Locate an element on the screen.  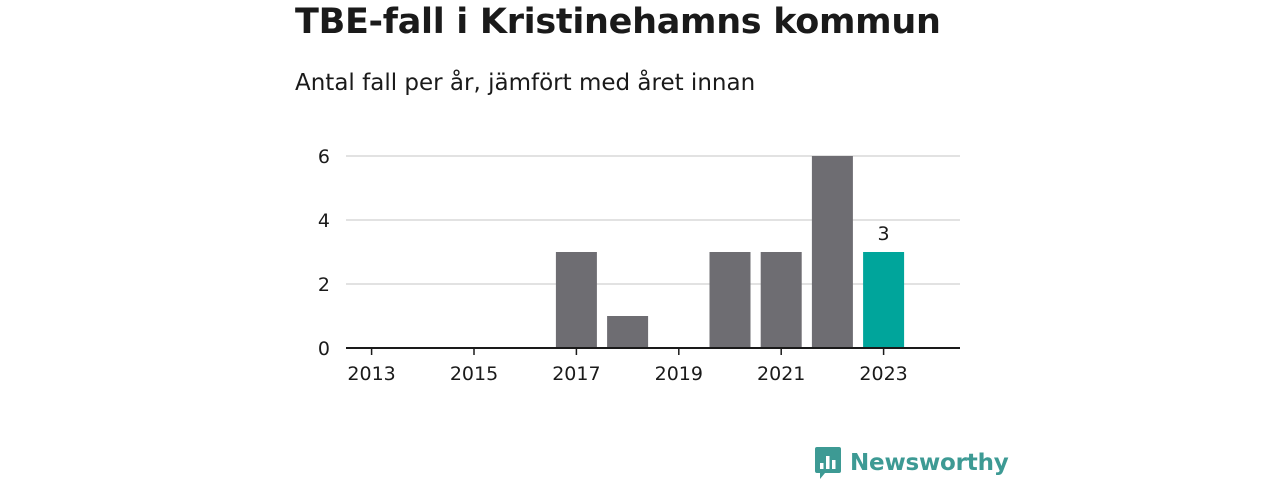
x-axis-tick-labels: 2013 2015 2017 2019 2021 2023 is located at coordinates (627, 374).